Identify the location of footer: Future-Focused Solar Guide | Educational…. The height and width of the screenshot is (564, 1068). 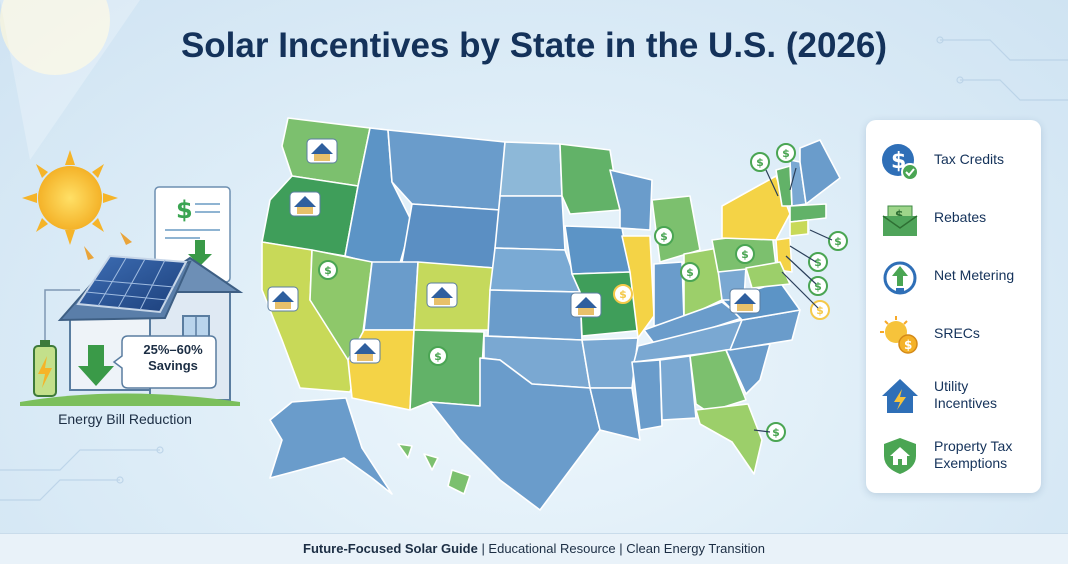
(534, 548).